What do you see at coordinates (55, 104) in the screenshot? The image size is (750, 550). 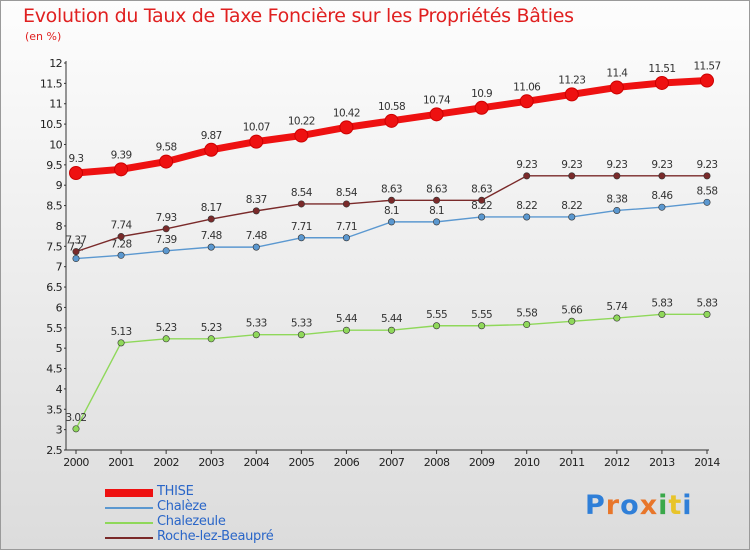 I see `y-tick-label: 11` at bounding box center [55, 104].